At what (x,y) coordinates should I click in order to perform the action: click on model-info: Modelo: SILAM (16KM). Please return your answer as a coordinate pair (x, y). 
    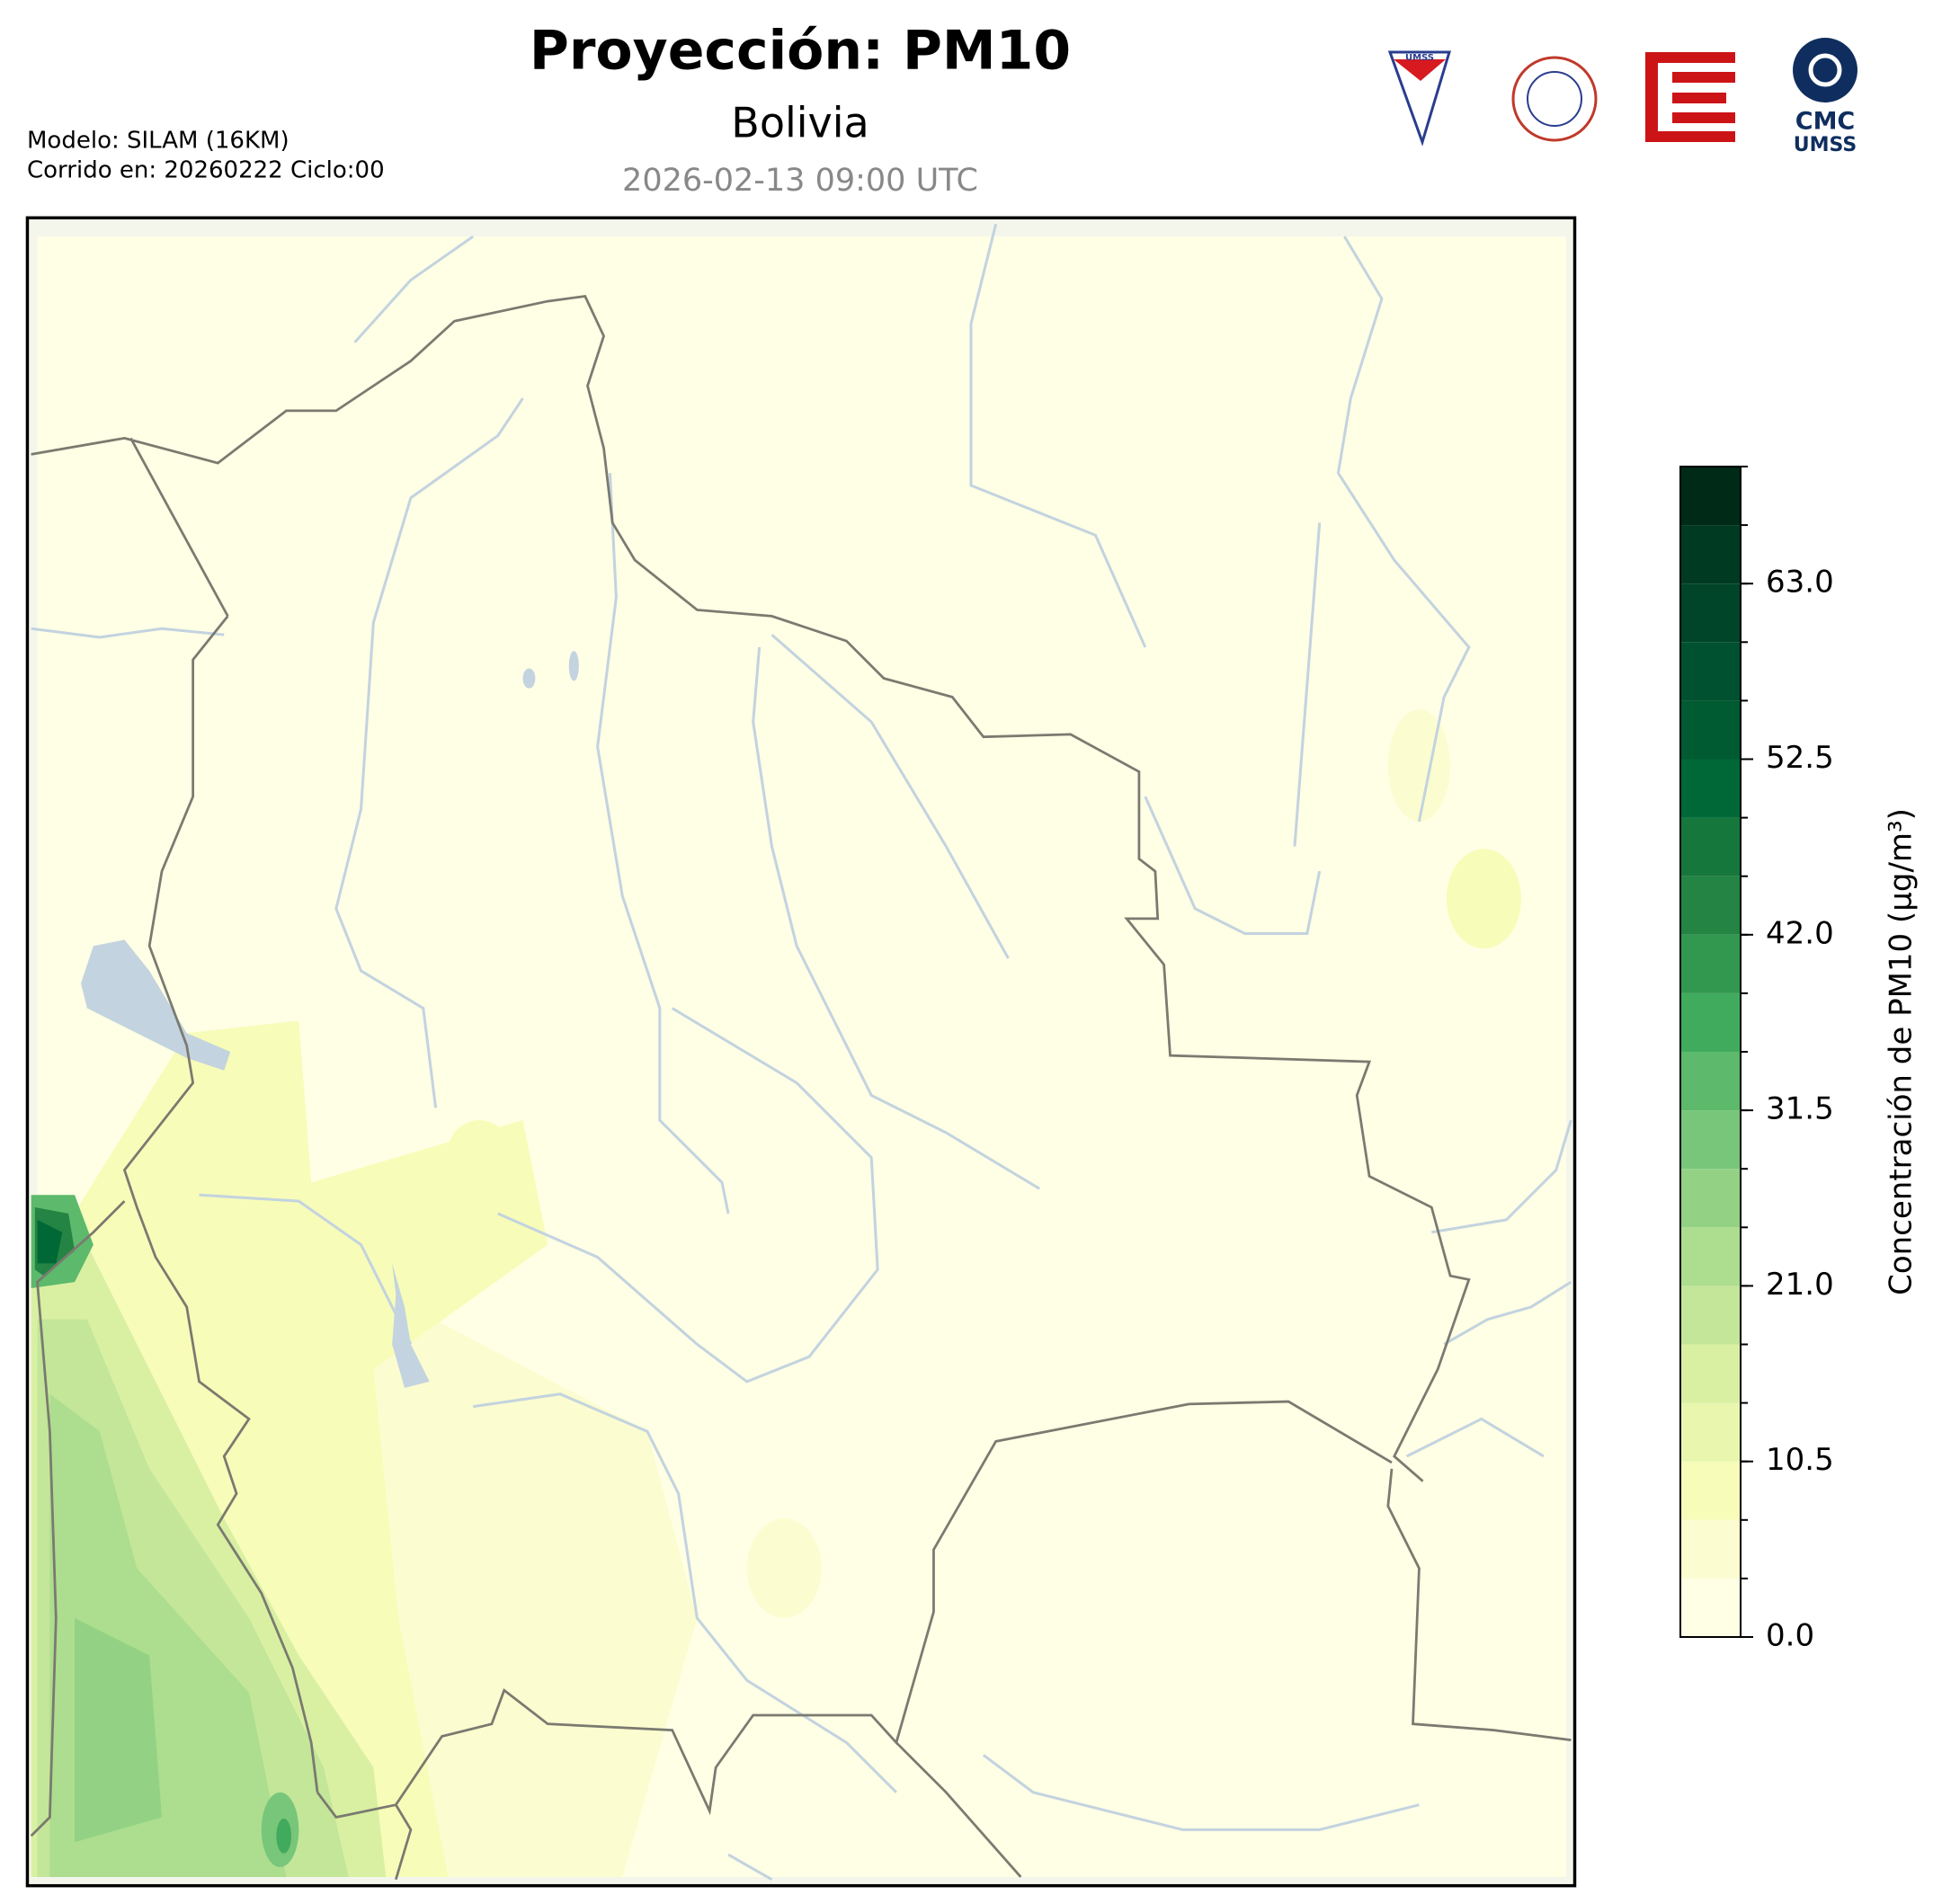
    Looking at the image, I should click on (158, 141).